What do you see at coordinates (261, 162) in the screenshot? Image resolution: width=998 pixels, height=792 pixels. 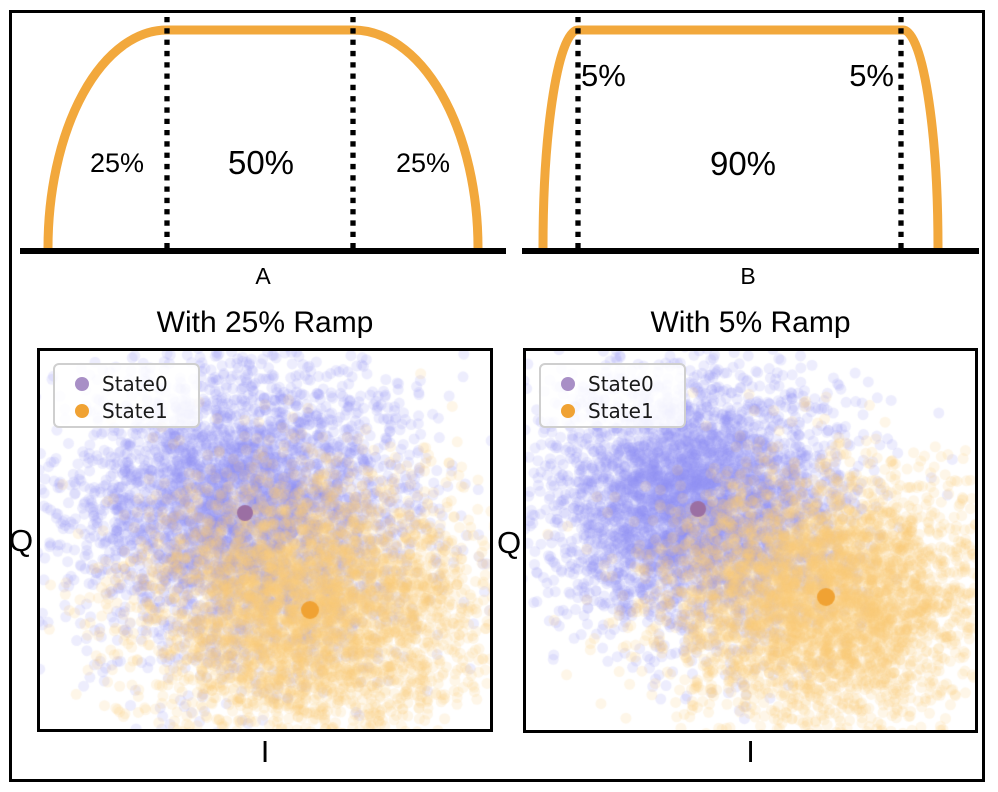 I see `svg-text: 50%` at bounding box center [261, 162].